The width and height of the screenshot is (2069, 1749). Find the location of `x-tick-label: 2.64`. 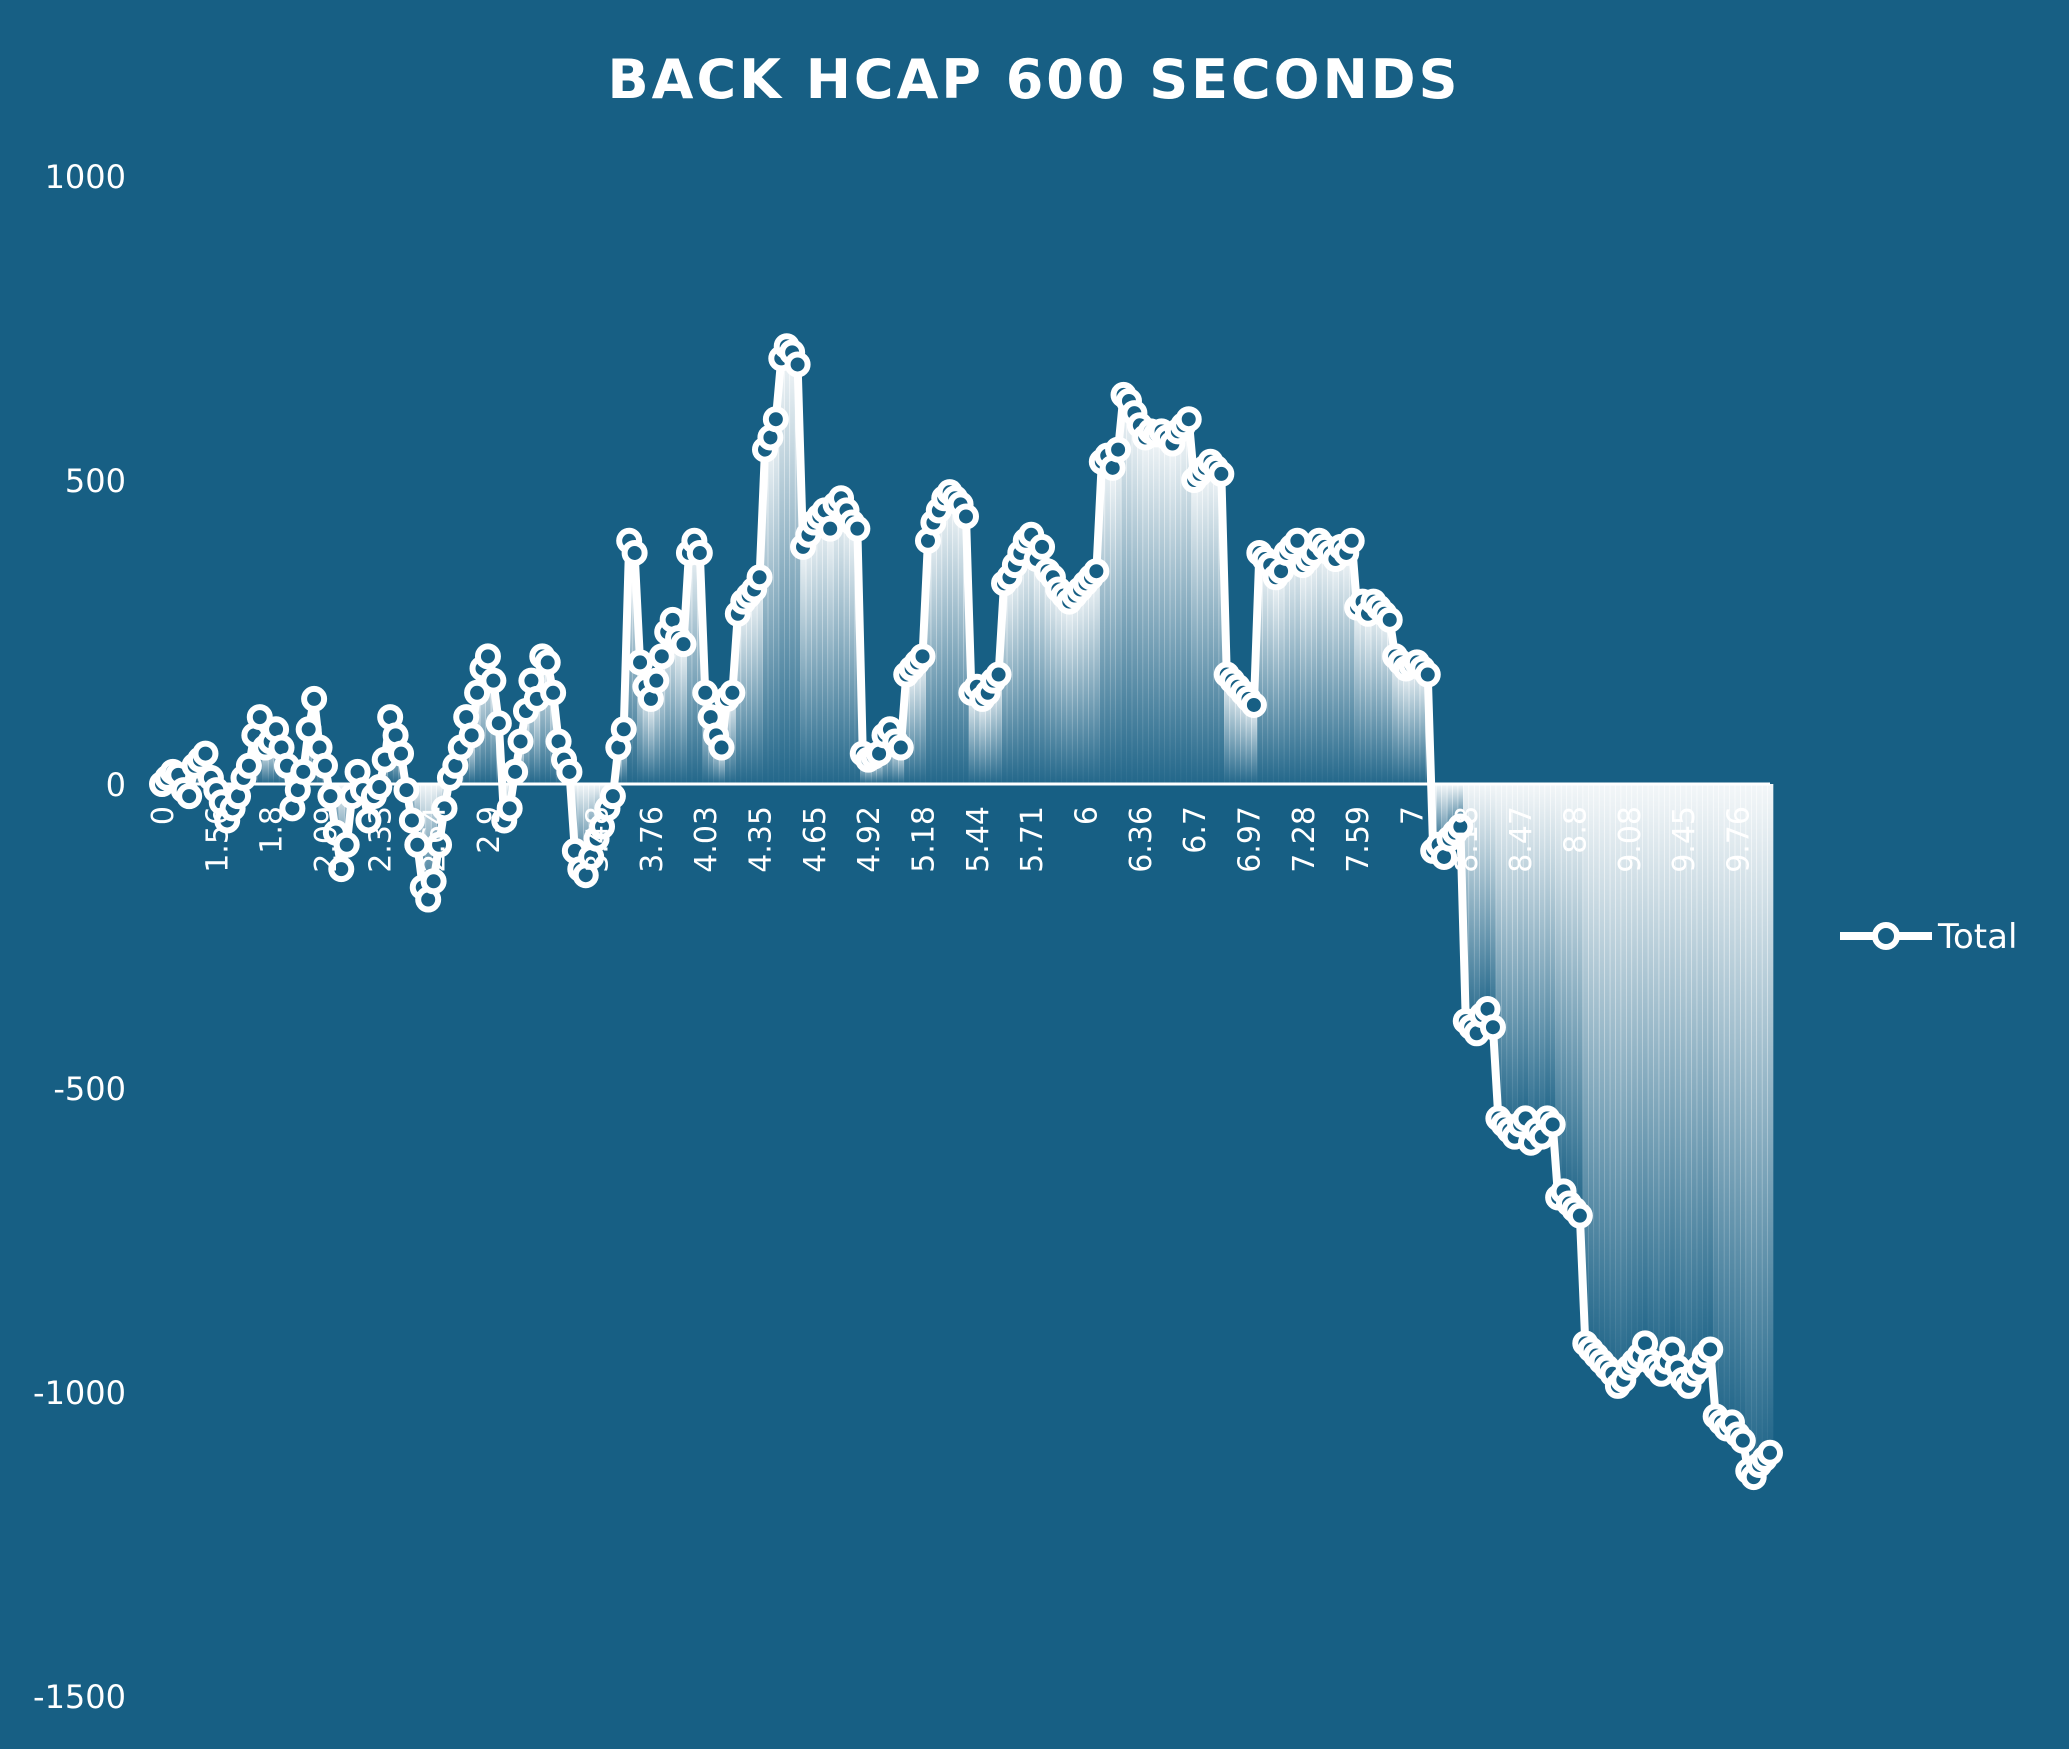

x-tick-label: 2.64 is located at coordinates (435, 839).